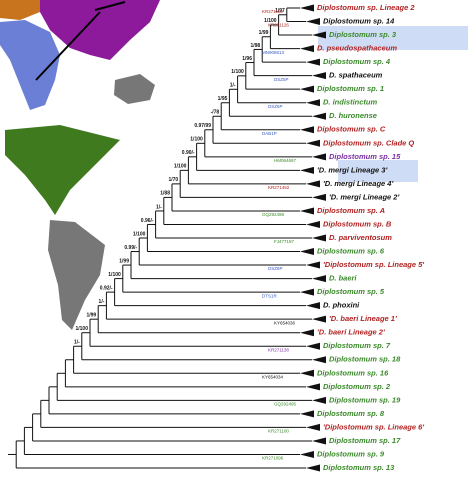 The height and width of the screenshot is (479, 474). Describe the element at coordinates (358, 183) in the screenshot. I see `clade-label: 'D. mergi Lineage 4'` at that location.